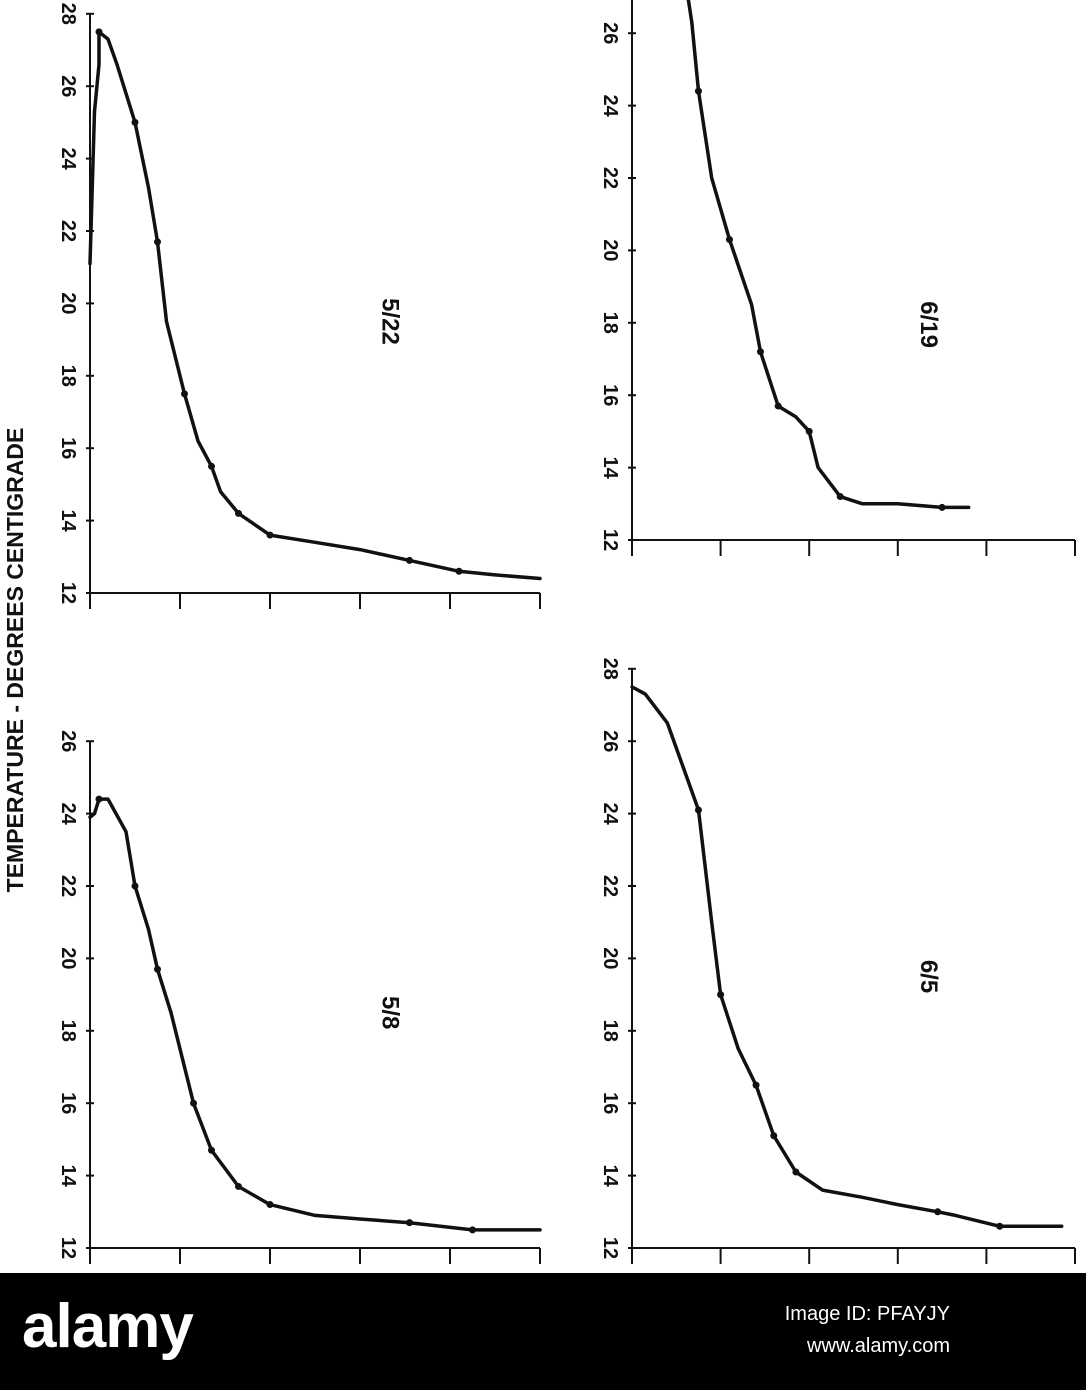  I want to click on panel-date-label: 6/5, so click(928, 976).